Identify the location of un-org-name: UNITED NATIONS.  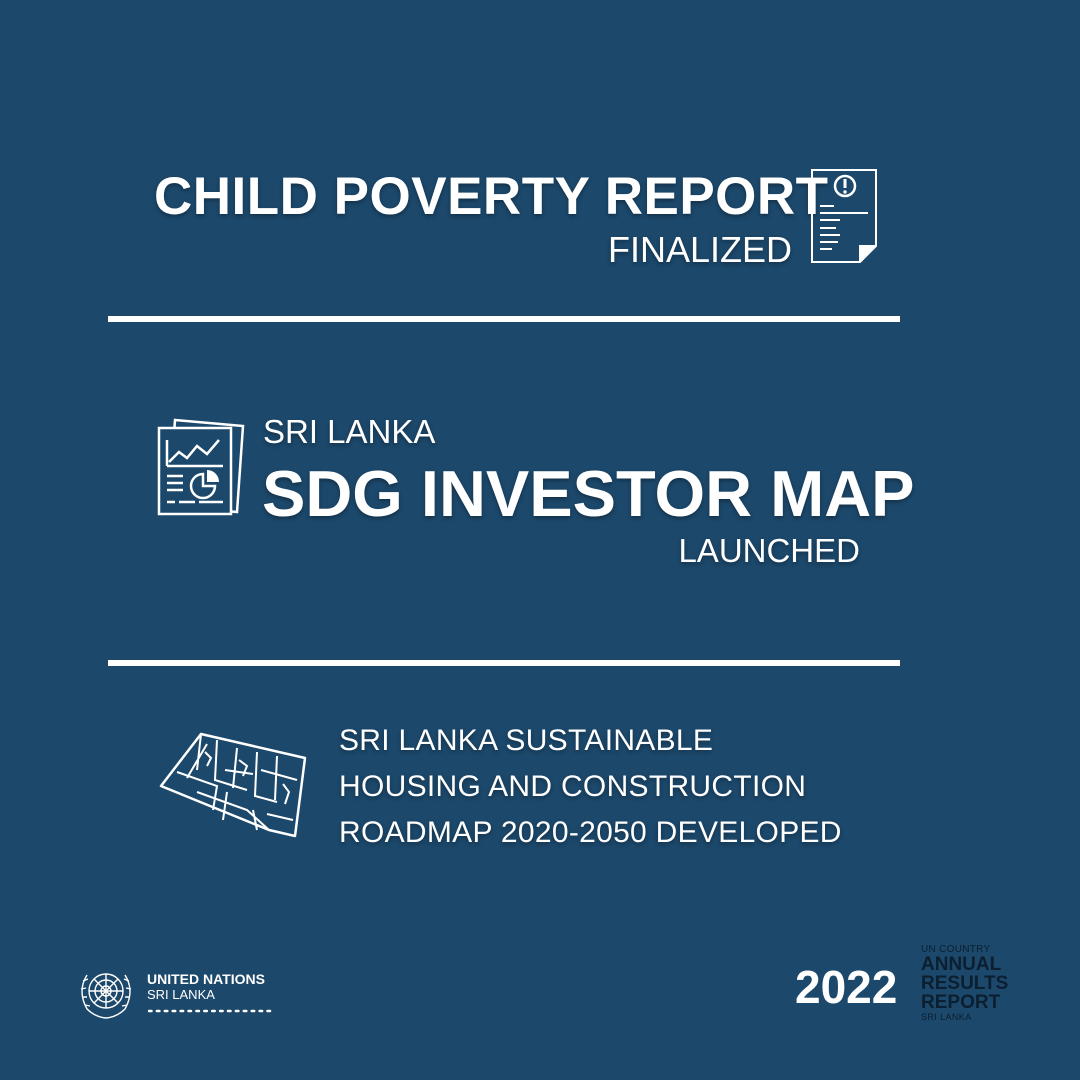
(206, 979).